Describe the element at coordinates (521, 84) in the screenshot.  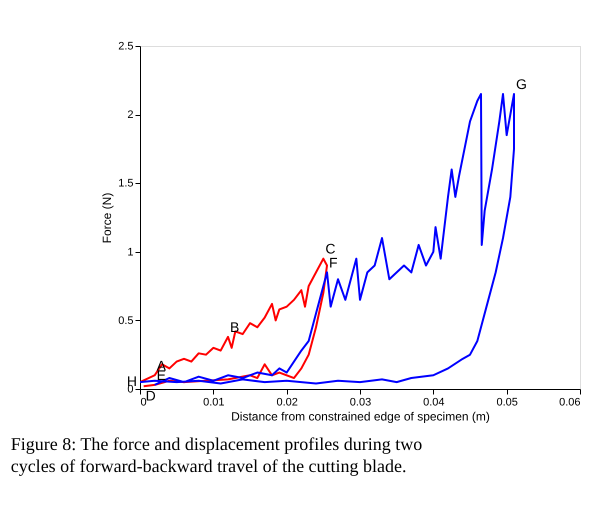
I see `annotation: G` at that location.